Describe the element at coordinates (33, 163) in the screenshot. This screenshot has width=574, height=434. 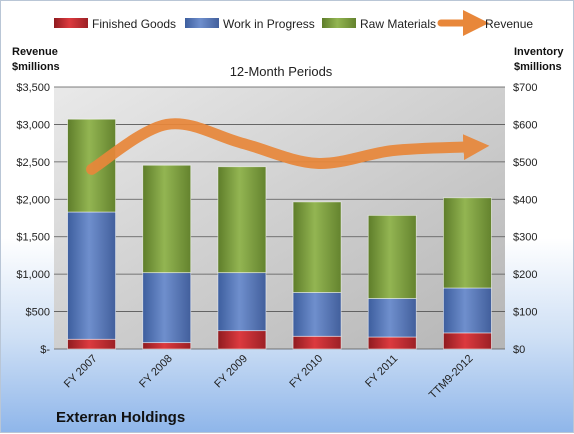
I see `left-tick-label: $2,500` at that location.